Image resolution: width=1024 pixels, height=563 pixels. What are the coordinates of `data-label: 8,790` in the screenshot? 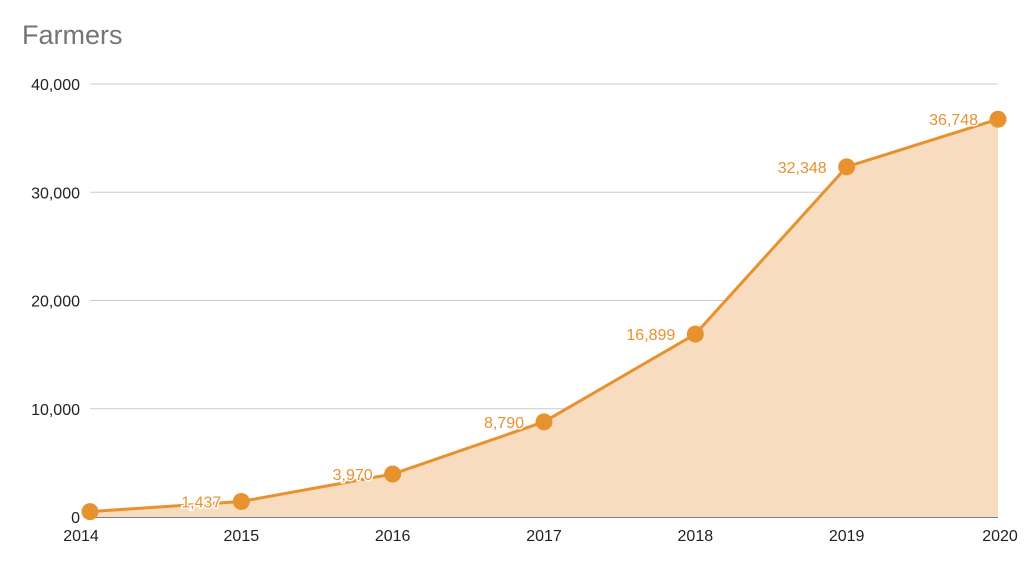 It's located at (504, 423).